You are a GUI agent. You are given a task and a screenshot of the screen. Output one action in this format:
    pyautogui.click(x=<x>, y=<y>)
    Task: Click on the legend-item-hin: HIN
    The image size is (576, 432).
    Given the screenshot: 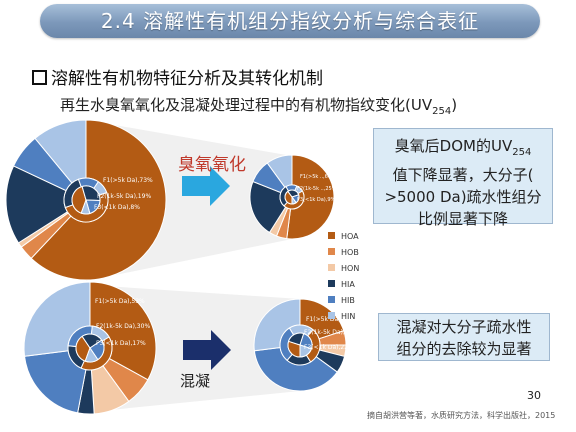 What is the action you would take?
    pyautogui.click(x=343, y=320)
    